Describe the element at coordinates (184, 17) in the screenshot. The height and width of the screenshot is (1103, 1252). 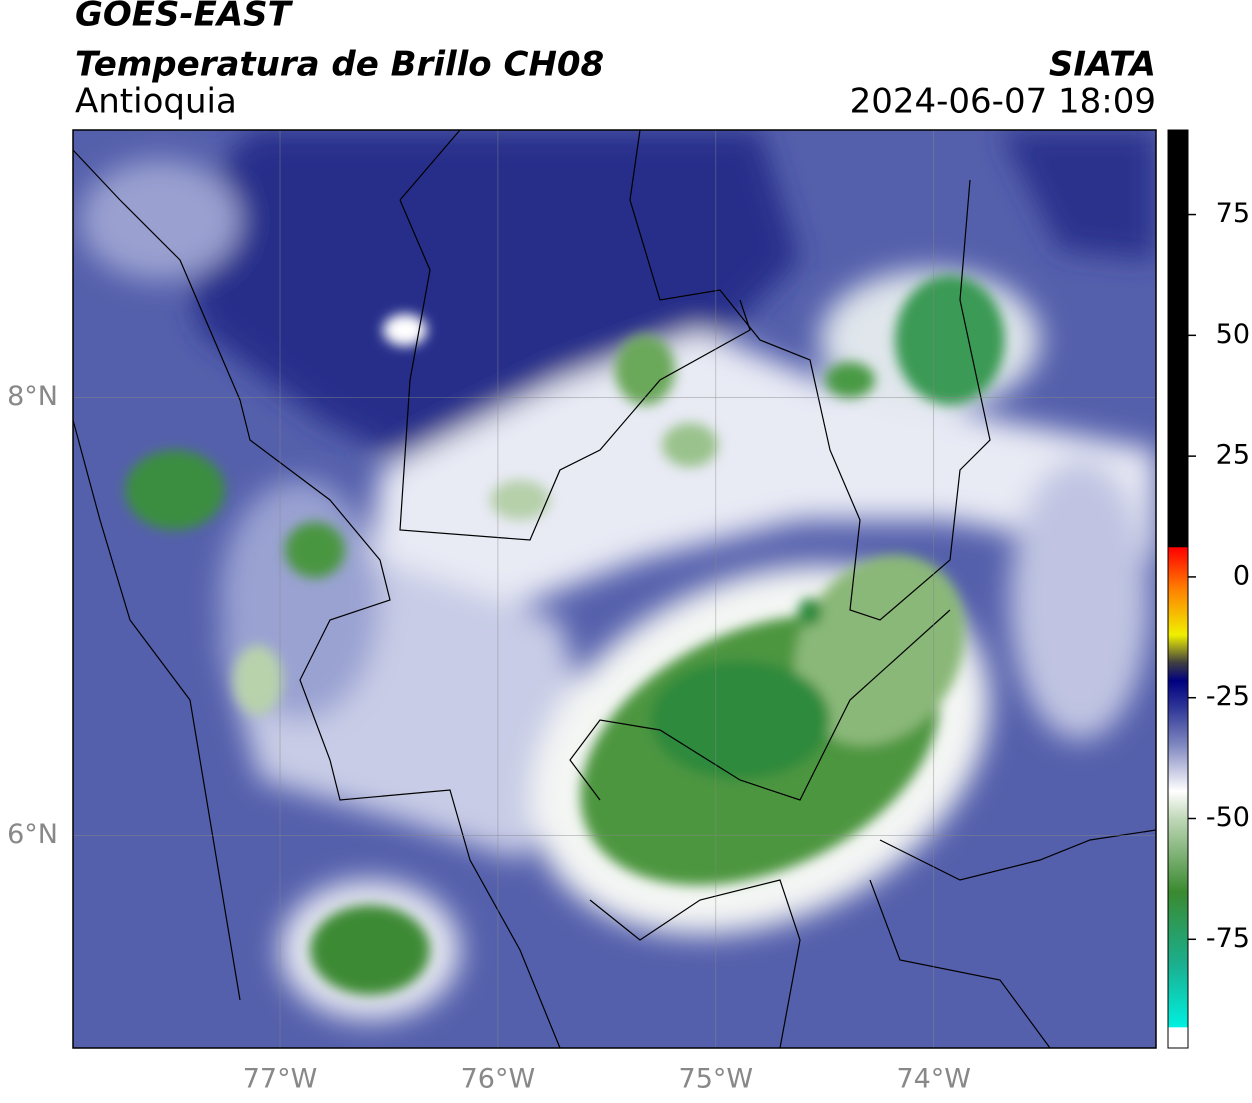
I see `source: GOES-EAST` at that location.